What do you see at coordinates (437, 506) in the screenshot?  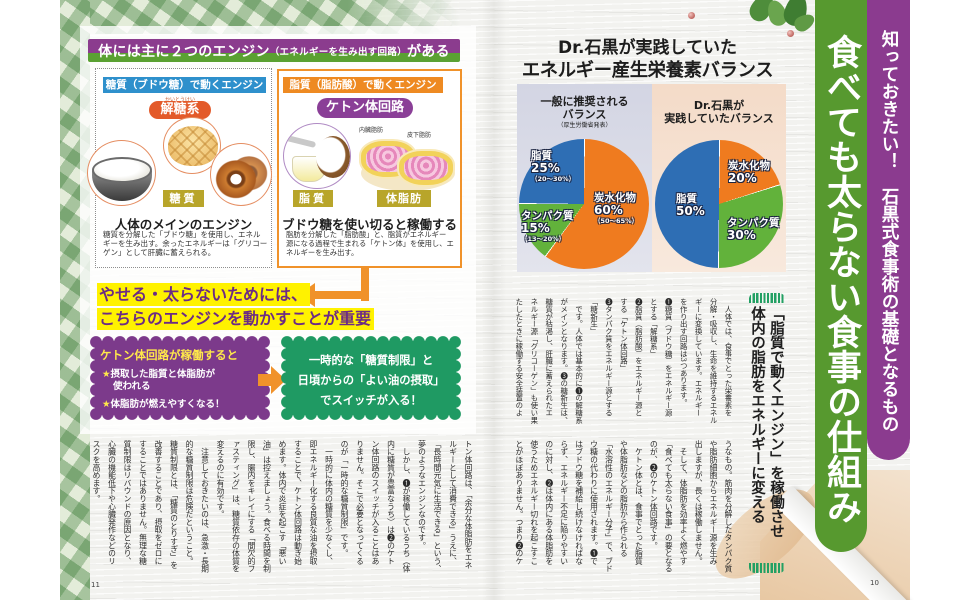 I see `body-column: 「長時間元気に生活できる」という、` at bounding box center [437, 506].